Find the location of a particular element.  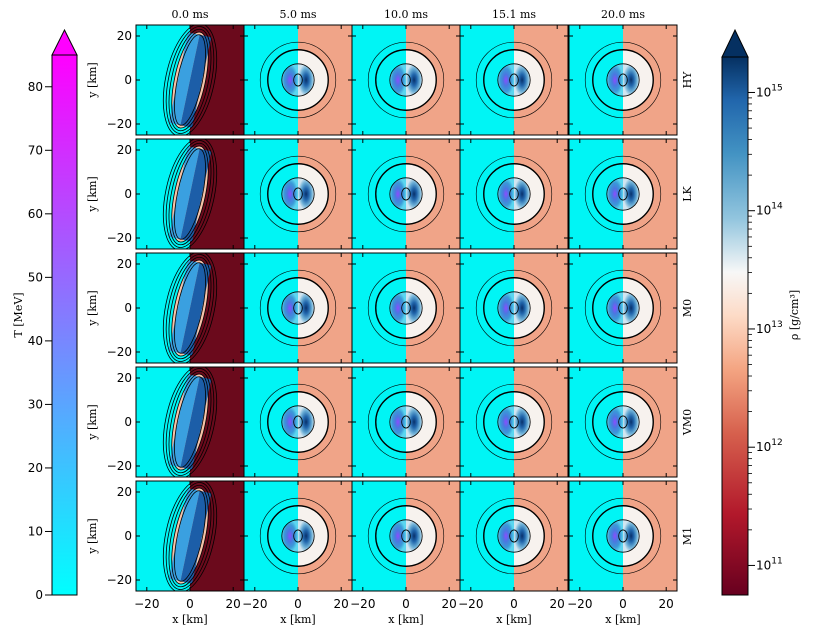

row-label-hy: HY is located at coordinates (687, 80).